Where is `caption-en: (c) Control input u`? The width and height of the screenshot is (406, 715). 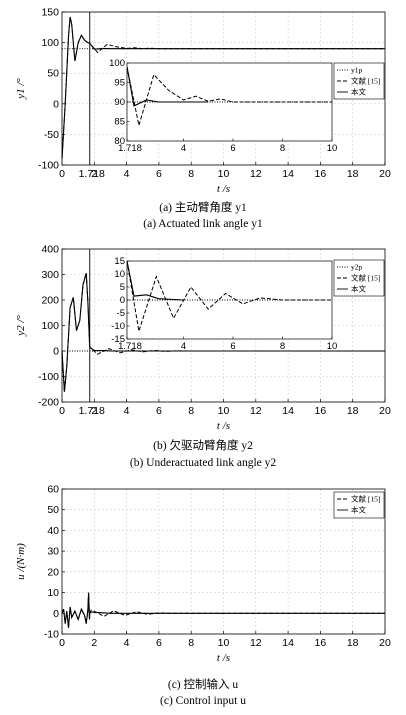 caption-en: (c) Control input u is located at coordinates (203, 701).